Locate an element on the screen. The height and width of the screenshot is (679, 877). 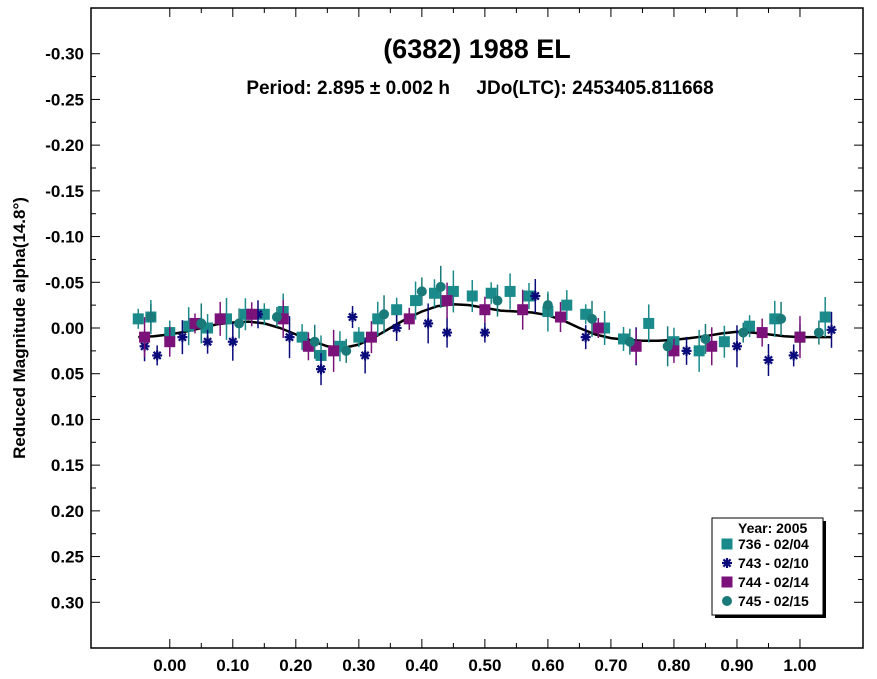
x-tick-label: 0.40 is located at coordinates (421, 665).